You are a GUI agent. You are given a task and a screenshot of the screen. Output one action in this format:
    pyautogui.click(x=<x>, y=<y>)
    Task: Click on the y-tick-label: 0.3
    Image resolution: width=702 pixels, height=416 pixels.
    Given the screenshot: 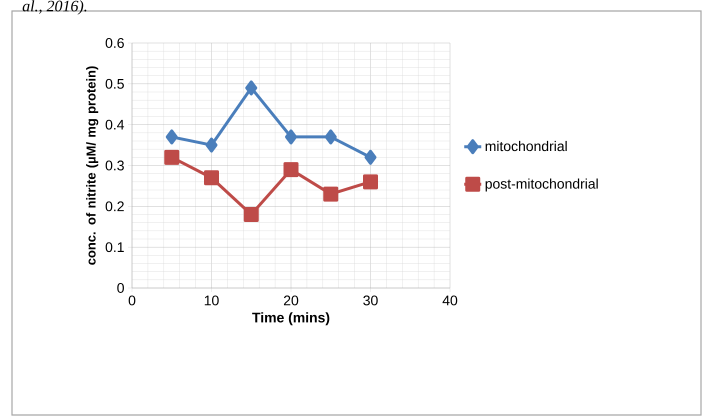 What is the action you would take?
    pyautogui.click(x=115, y=165)
    